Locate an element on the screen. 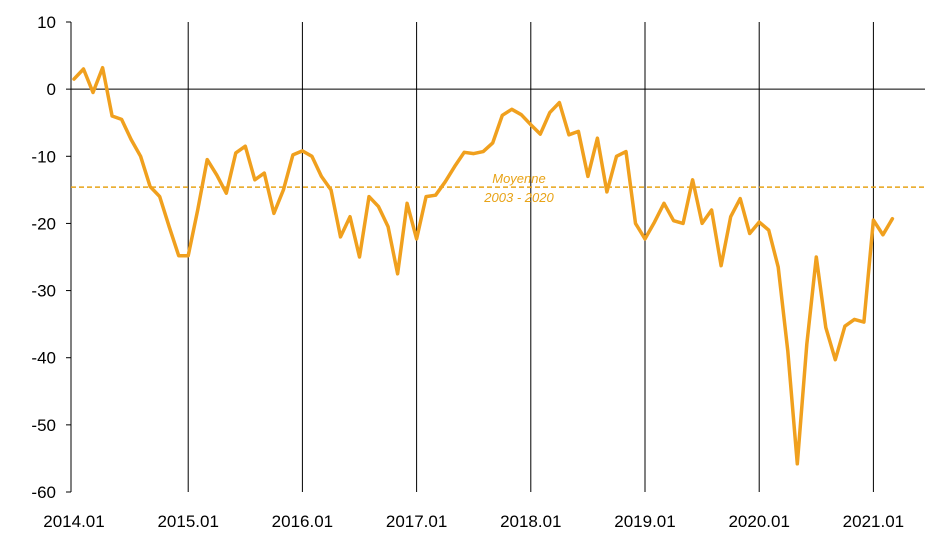  x-tick-label: 2019.01 is located at coordinates (644, 521).